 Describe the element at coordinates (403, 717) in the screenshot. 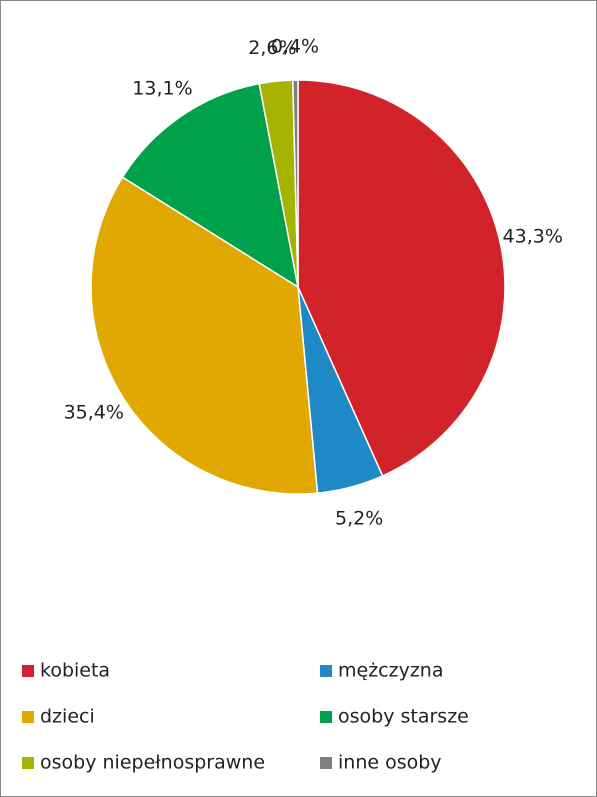

I see `legend-label: osoby starsze` at that location.